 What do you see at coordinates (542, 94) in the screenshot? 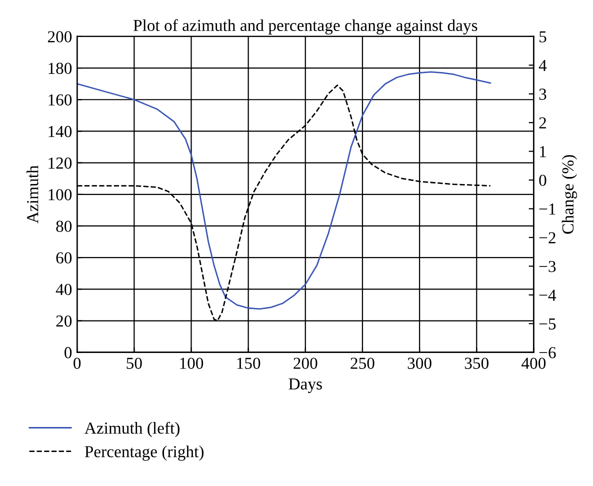
I see `y2-tick-label: 3` at bounding box center [542, 94].